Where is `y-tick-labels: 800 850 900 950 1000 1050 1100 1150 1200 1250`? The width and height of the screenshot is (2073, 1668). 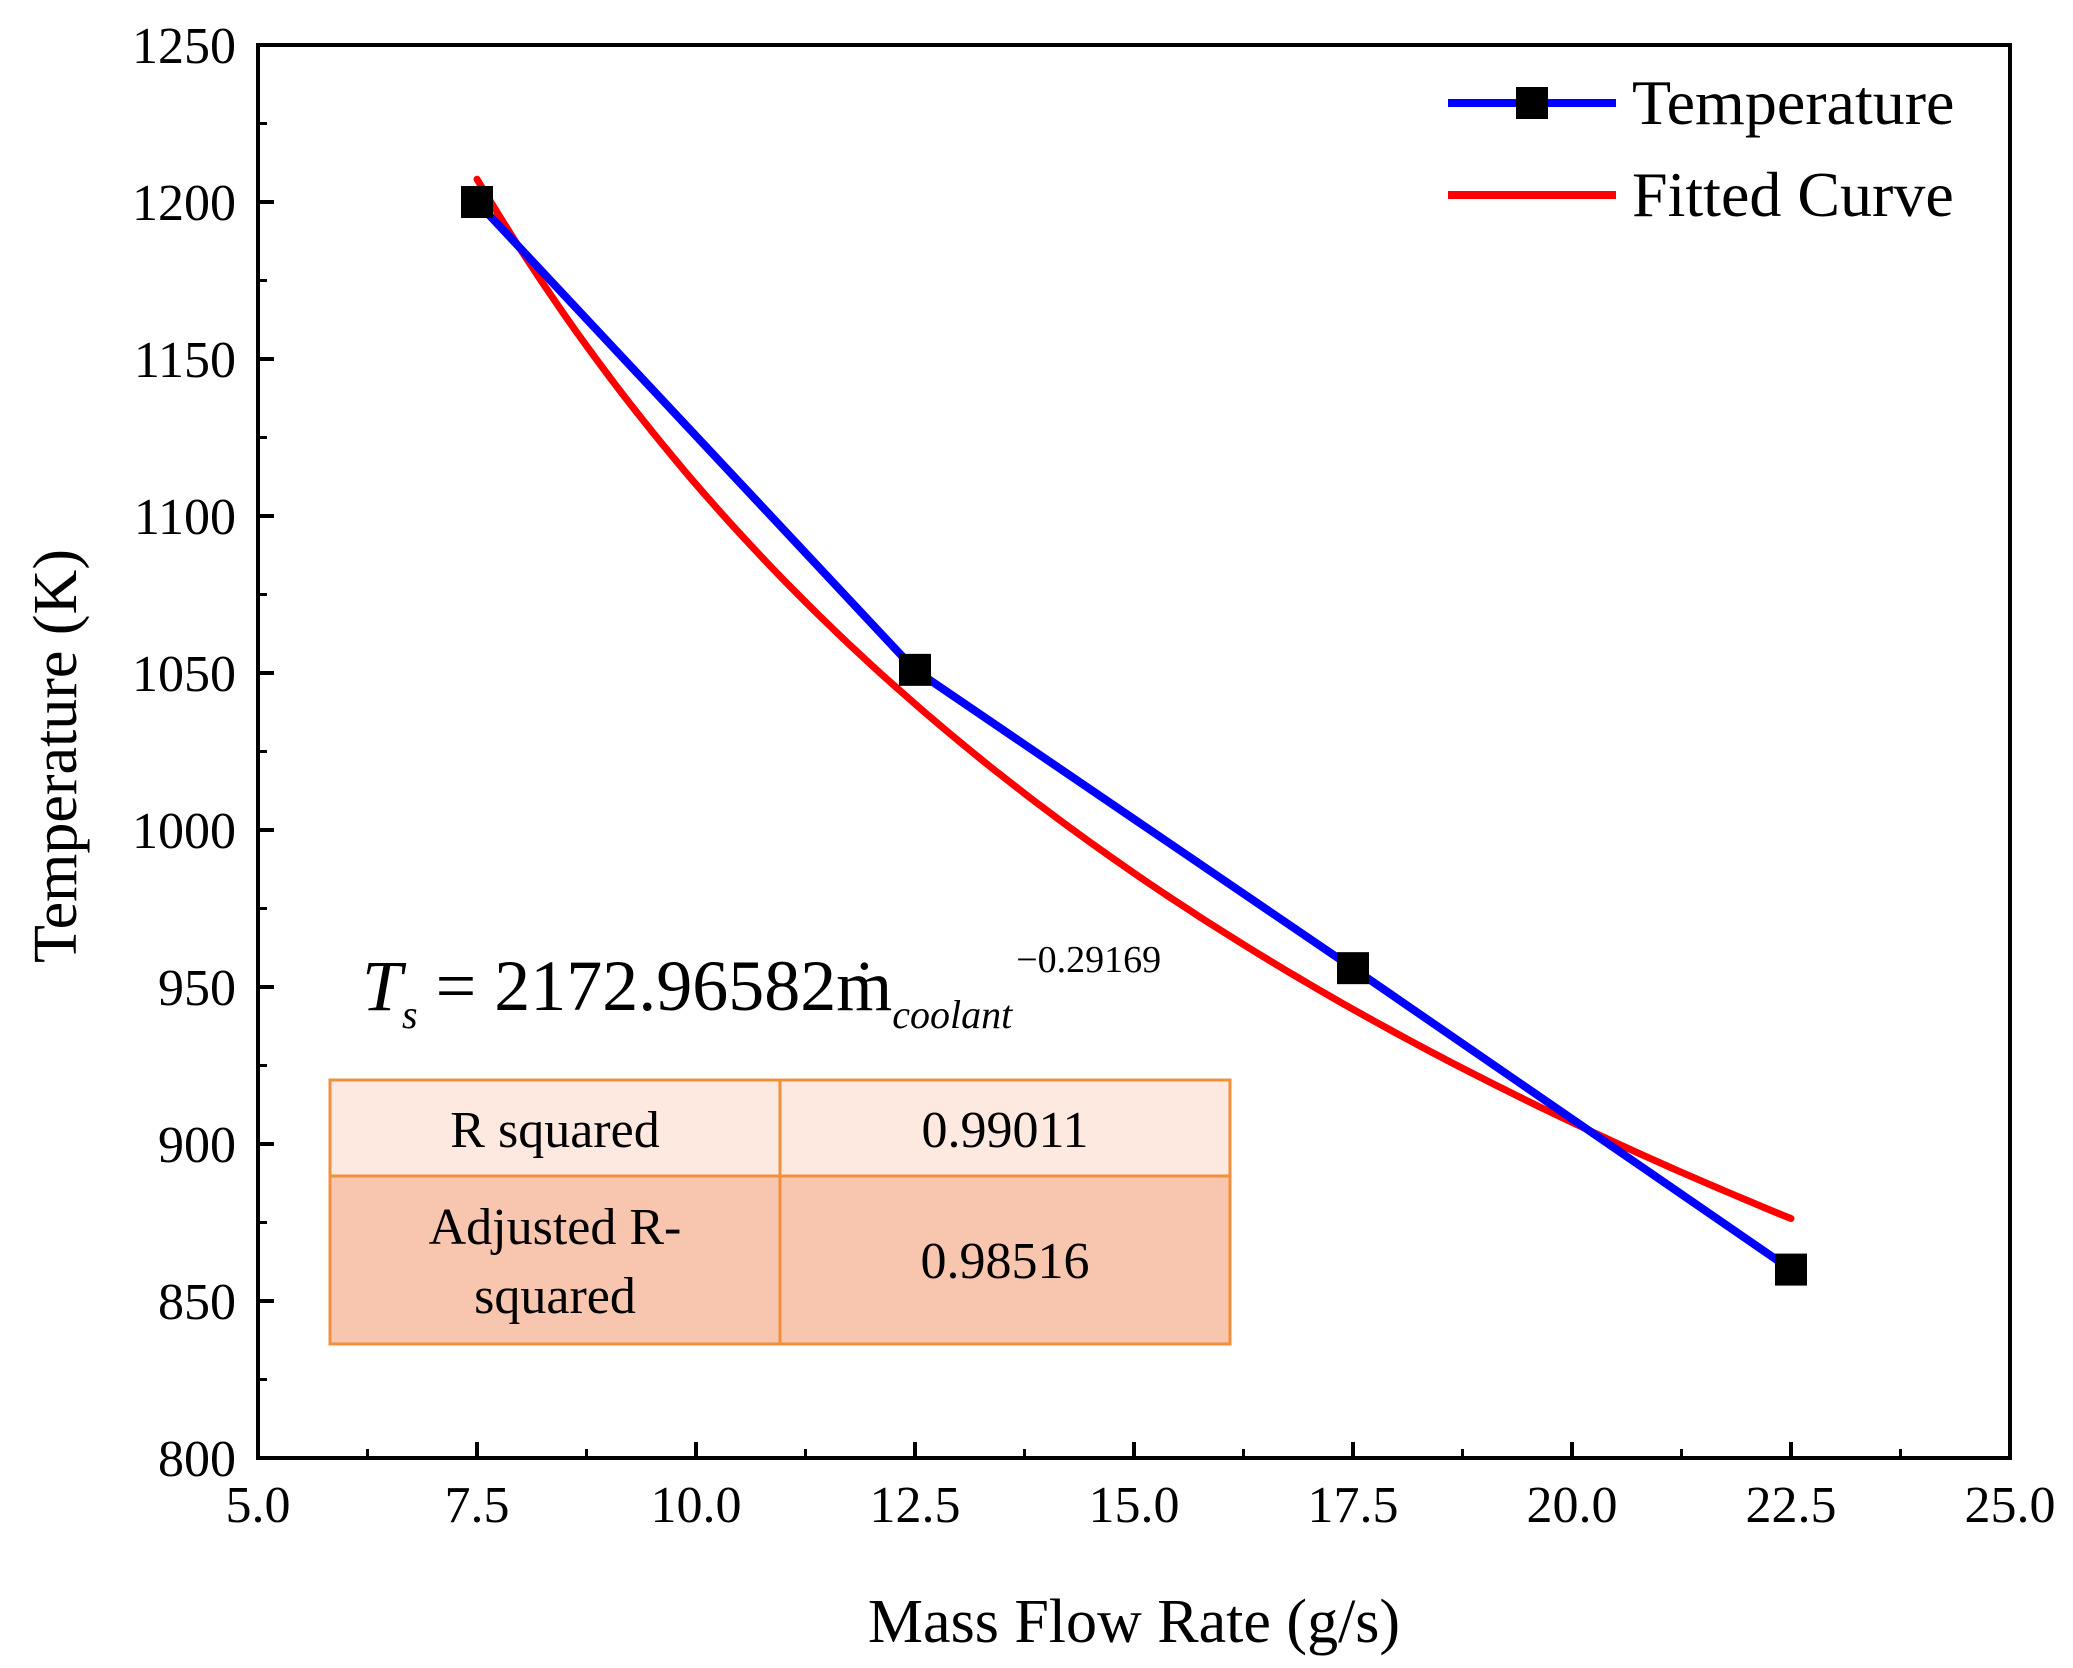
y-tick-labels: 800 850 900 950 1000 1050 1100 1150 1200 1250 is located at coordinates (184, 753).